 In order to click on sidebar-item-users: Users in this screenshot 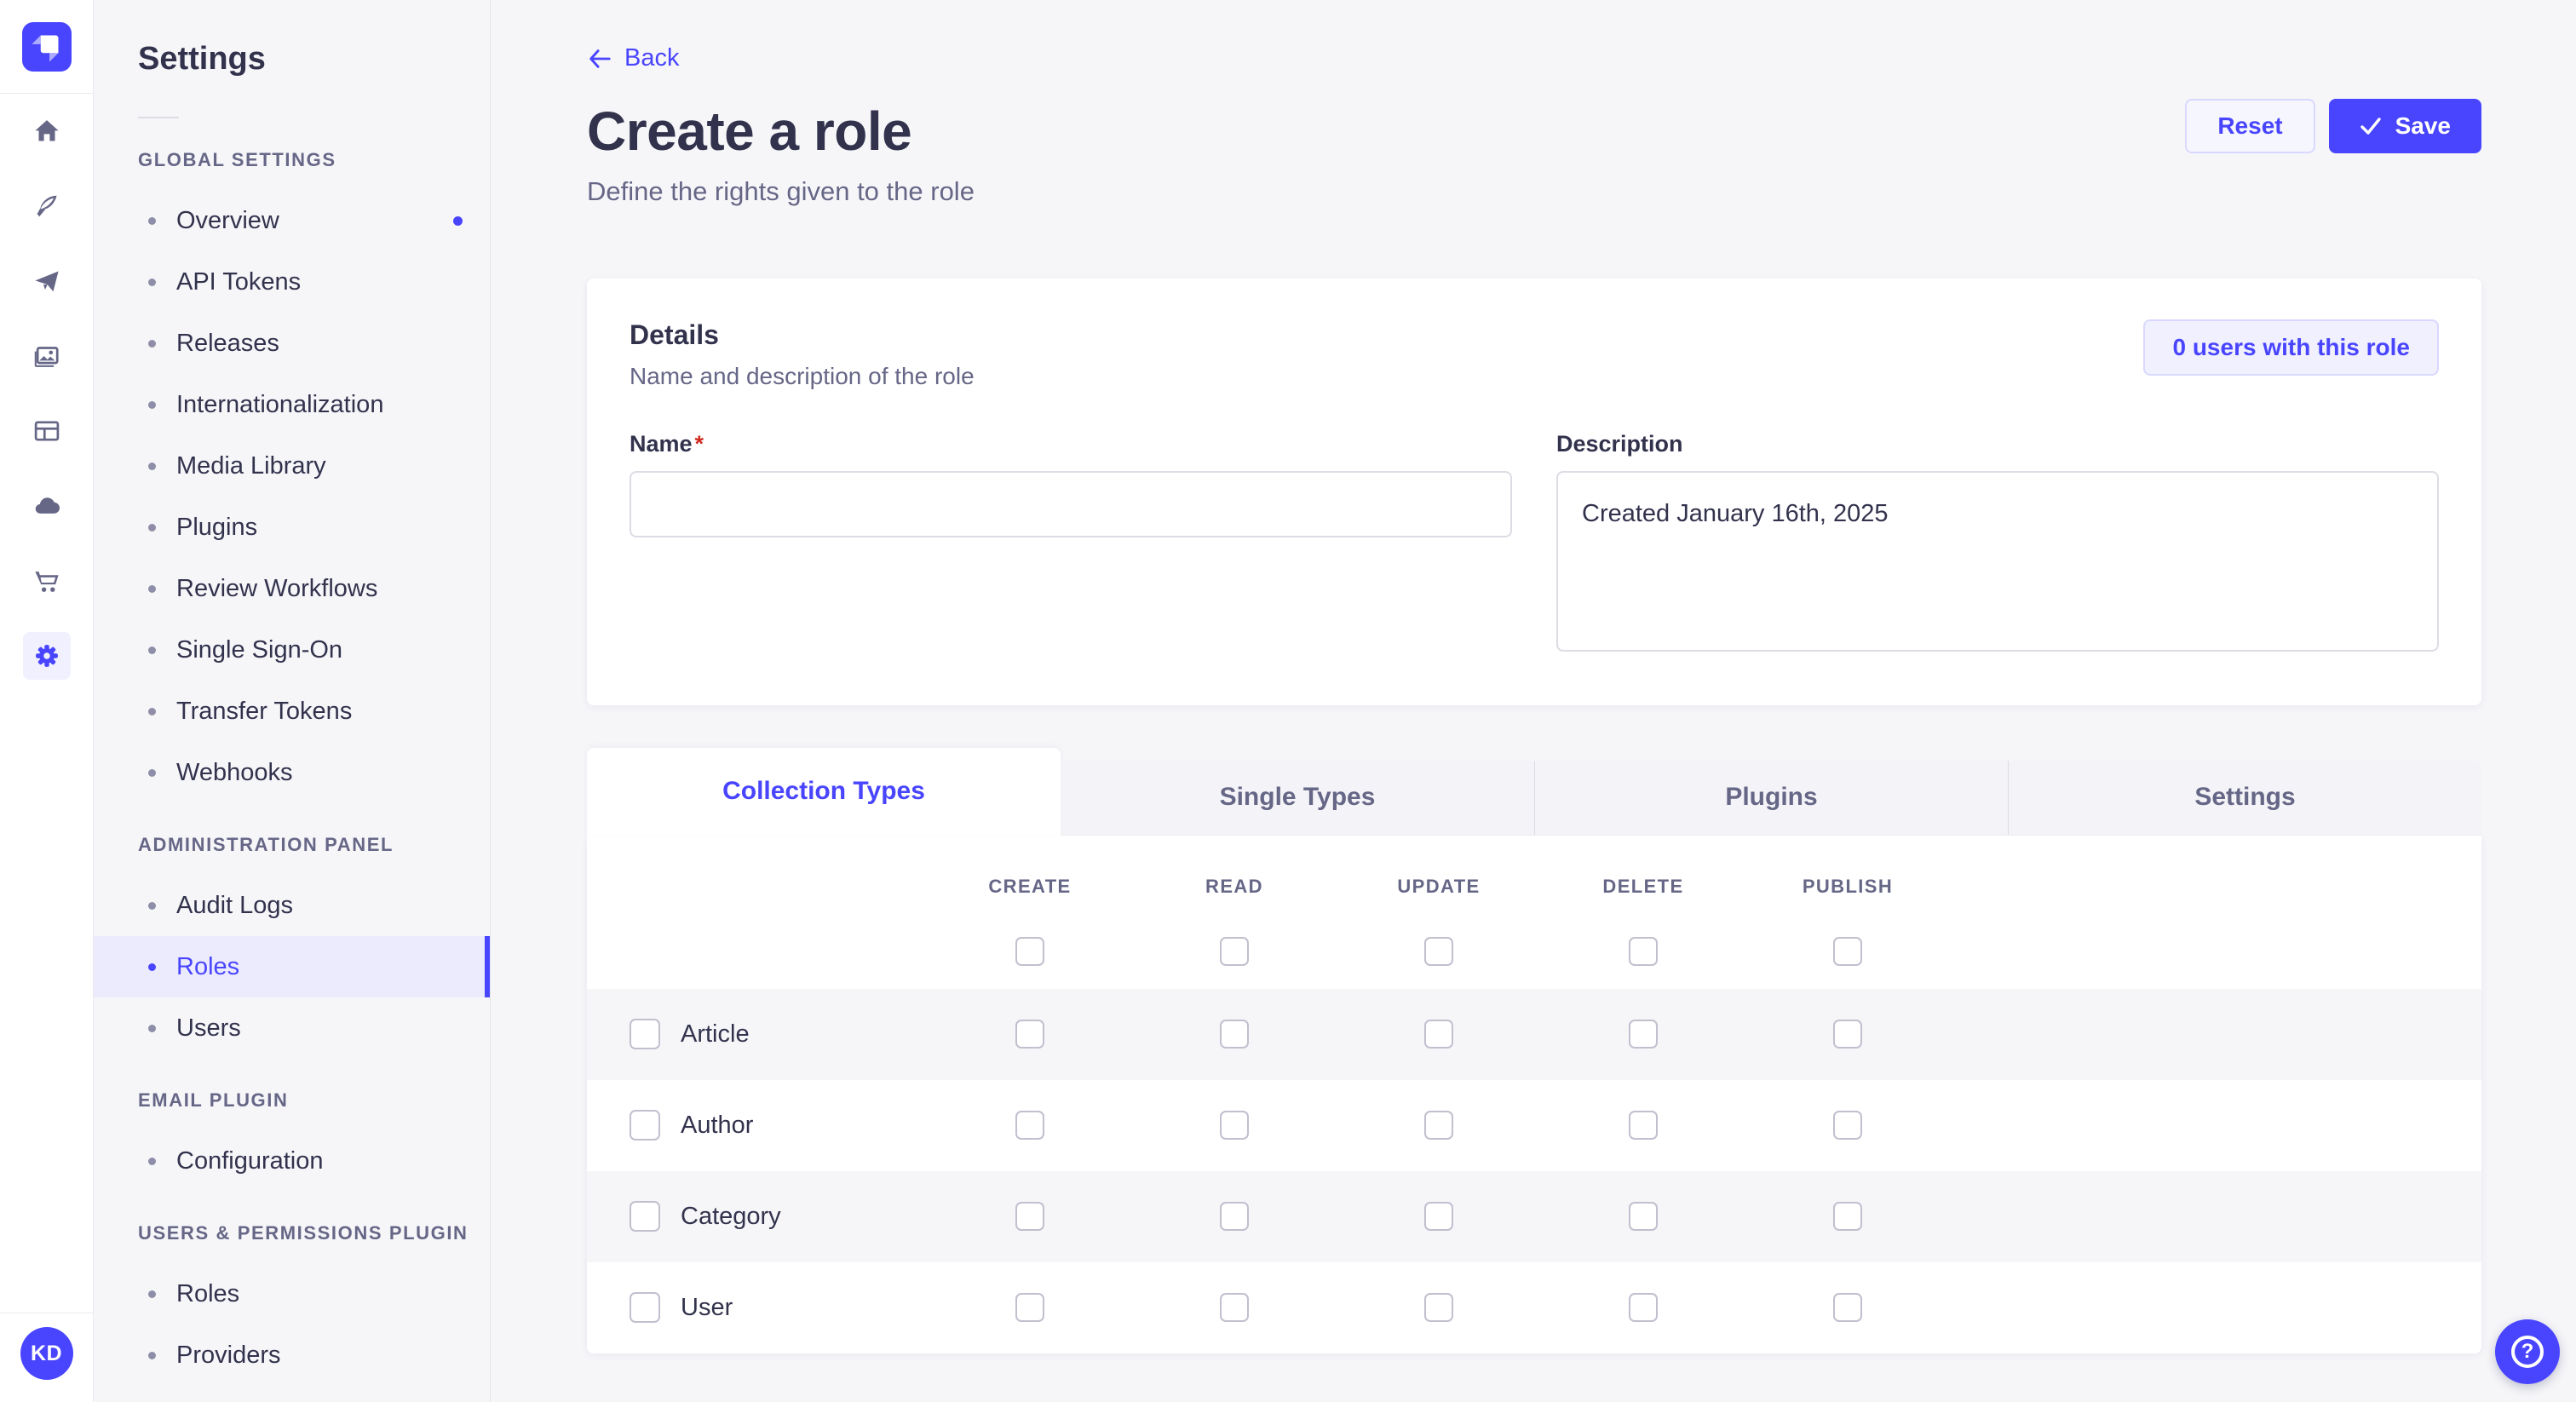, I will do `click(292, 1028)`.